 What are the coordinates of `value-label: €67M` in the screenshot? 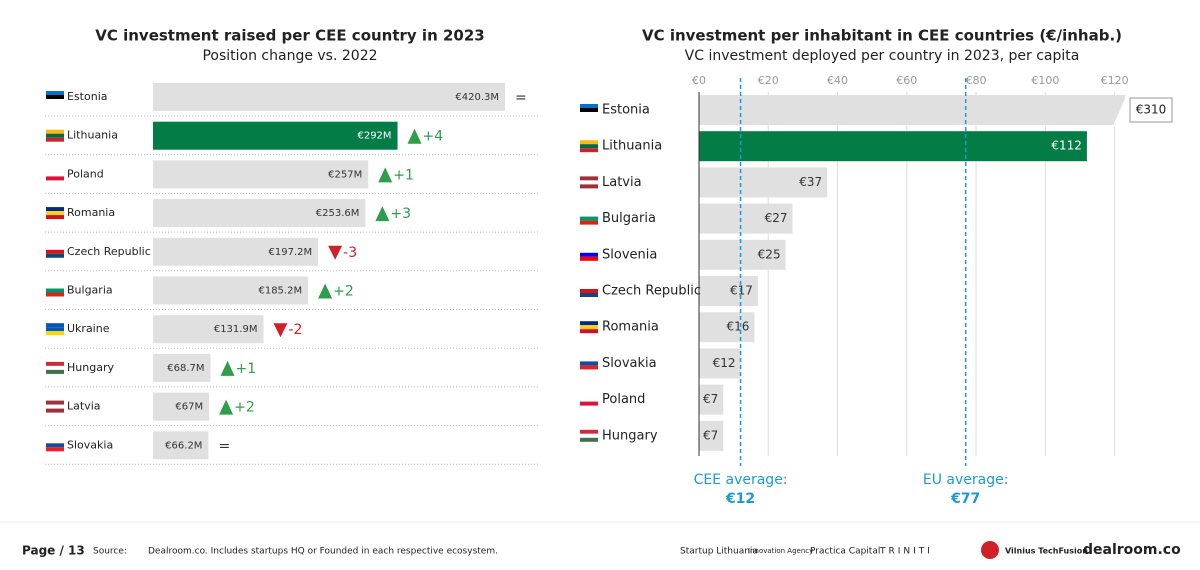 It's located at (189, 407).